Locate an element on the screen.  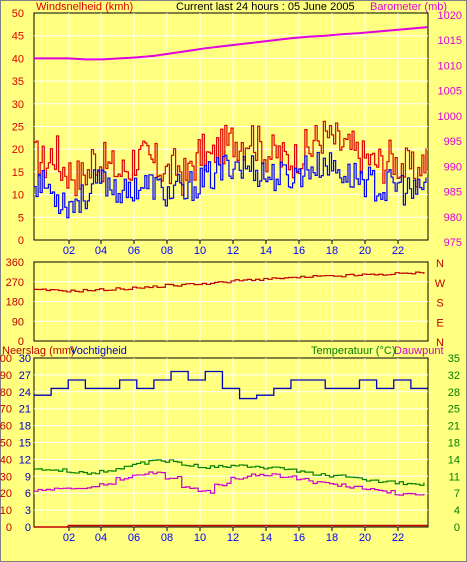
wind-tick-label: 50 is located at coordinates (18, 14).